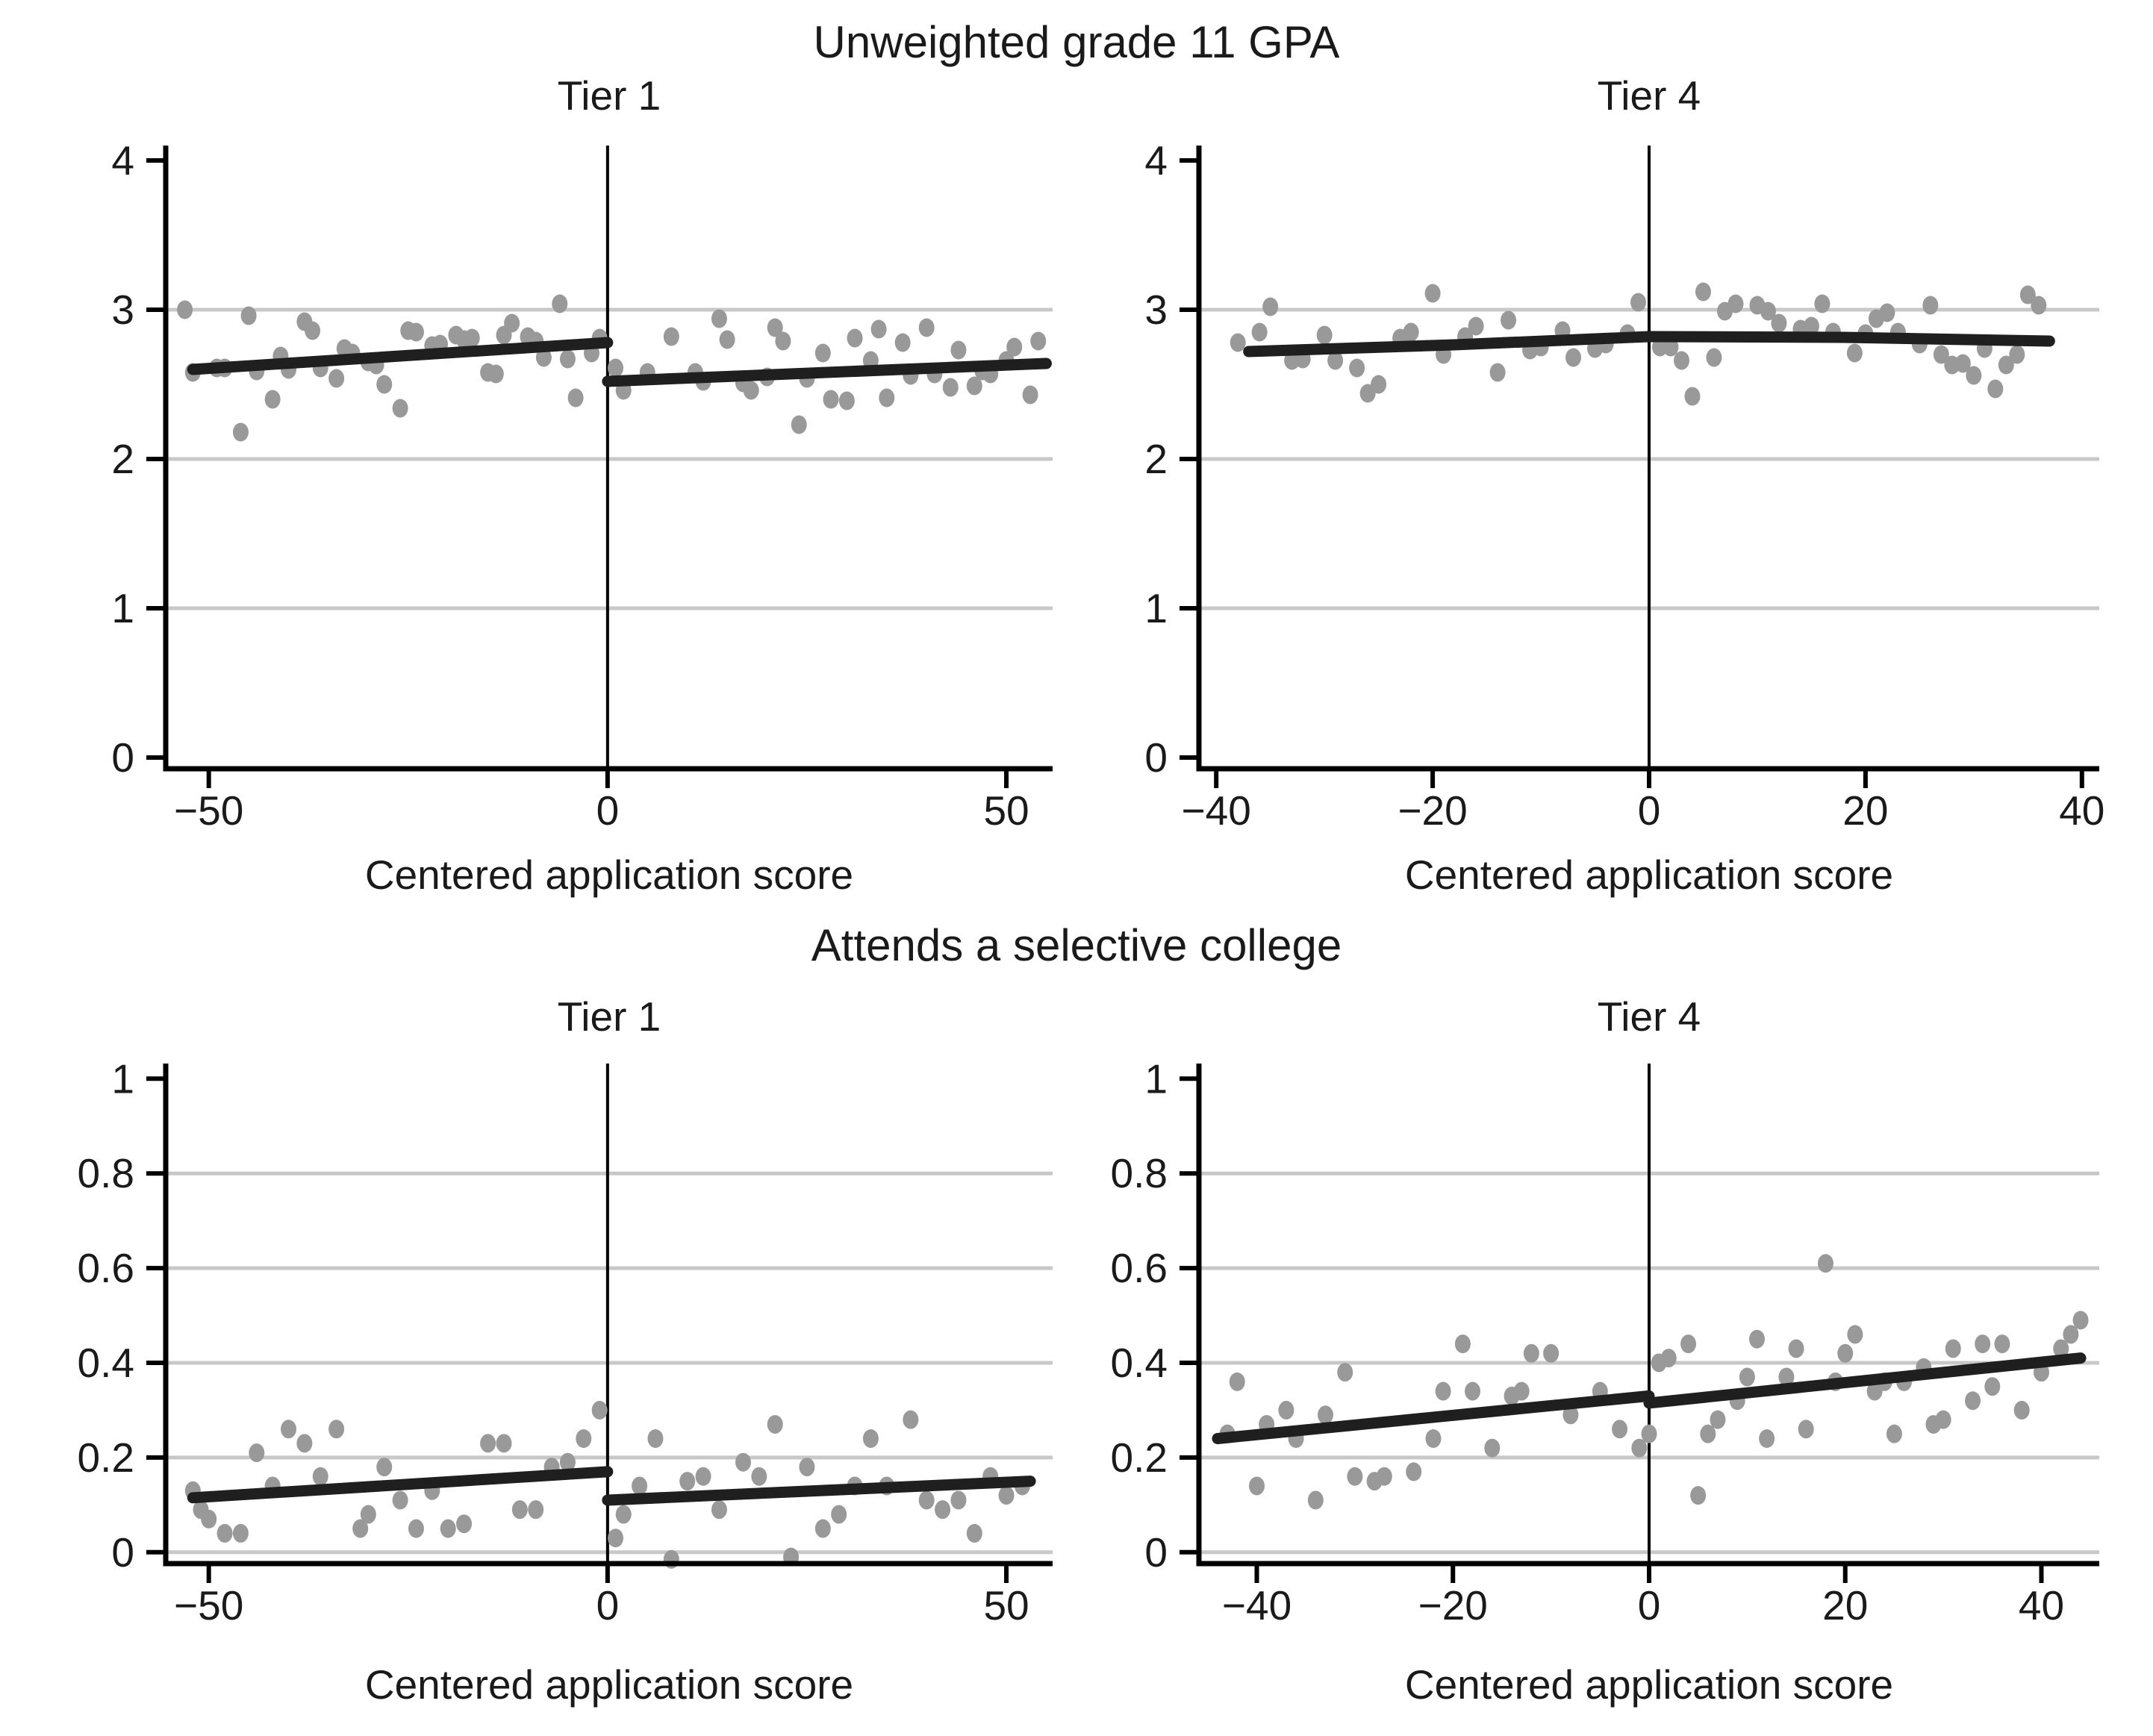 This screenshot has height=1736, width=2153. I want to click on y-tick-label: 3, so click(1156, 310).